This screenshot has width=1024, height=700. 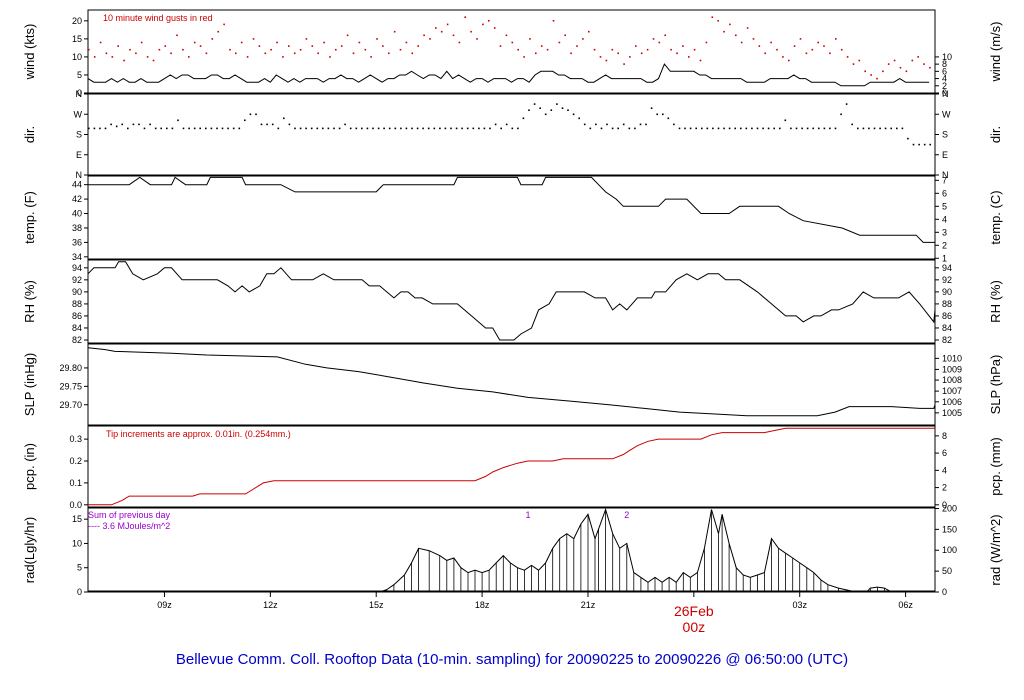 What do you see at coordinates (944, 592) in the screenshot?
I see `rad-y2tick-label: 0` at bounding box center [944, 592].